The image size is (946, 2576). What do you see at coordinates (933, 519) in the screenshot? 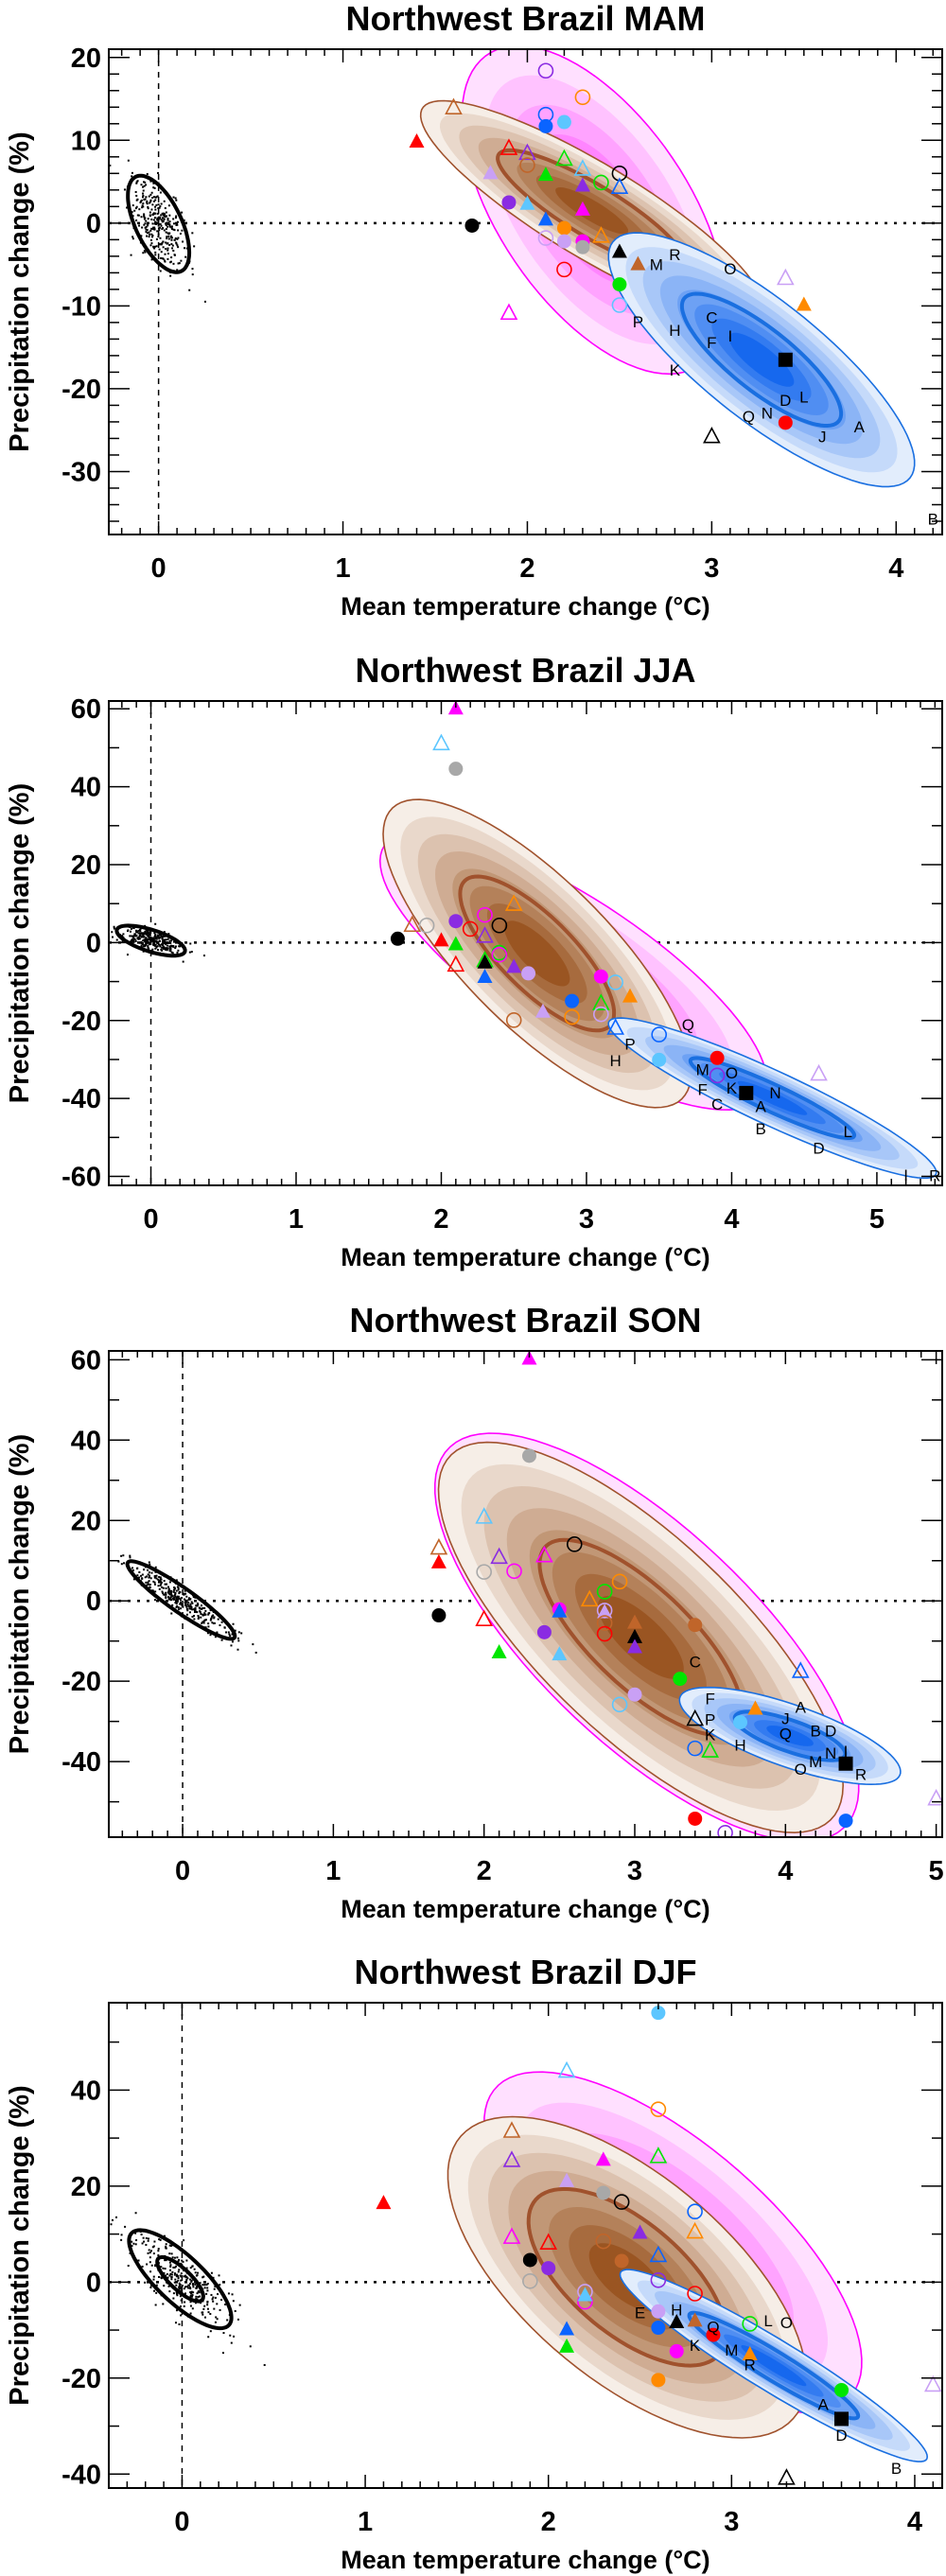
I see `model-letter-label: B` at bounding box center [933, 519].